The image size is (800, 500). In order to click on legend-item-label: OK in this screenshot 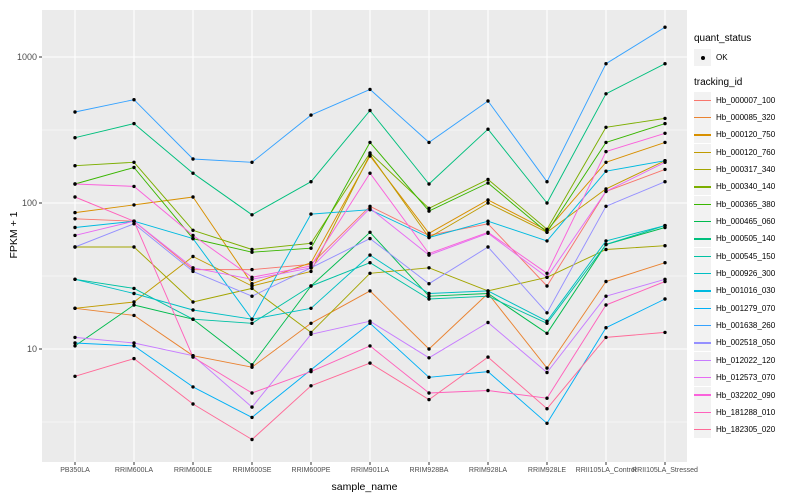, I will do `click(722, 58)`.